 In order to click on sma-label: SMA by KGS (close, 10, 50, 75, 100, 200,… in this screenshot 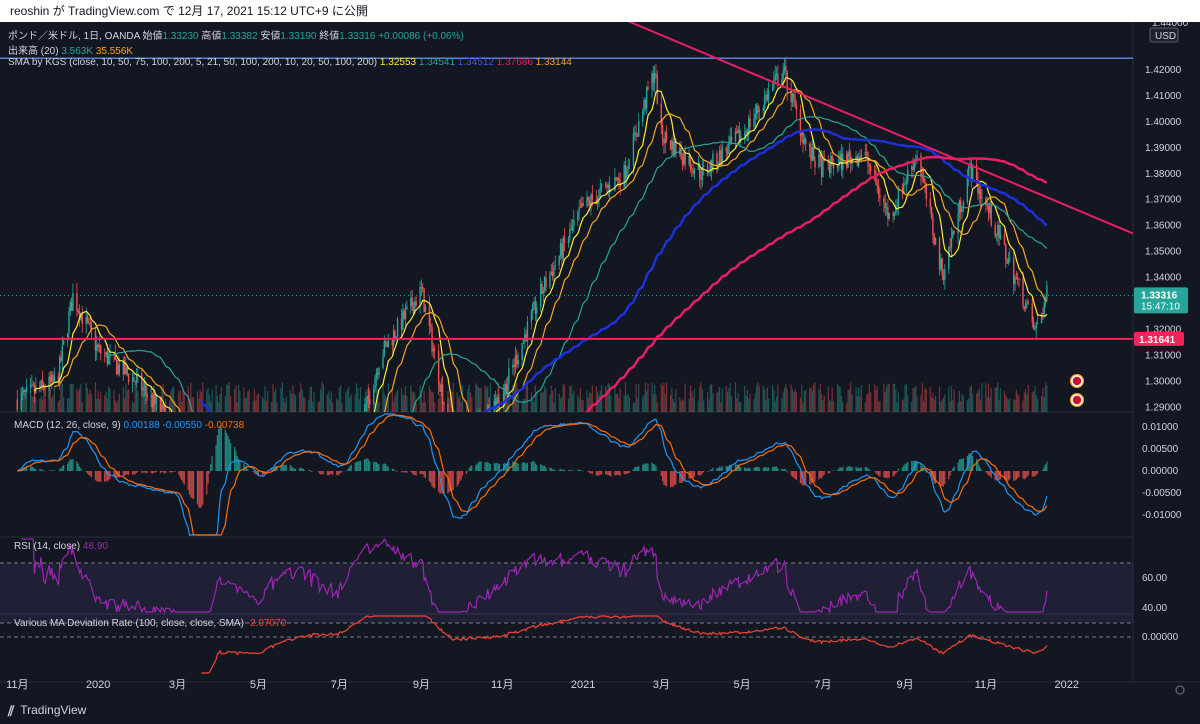, I will do `click(192, 62)`.